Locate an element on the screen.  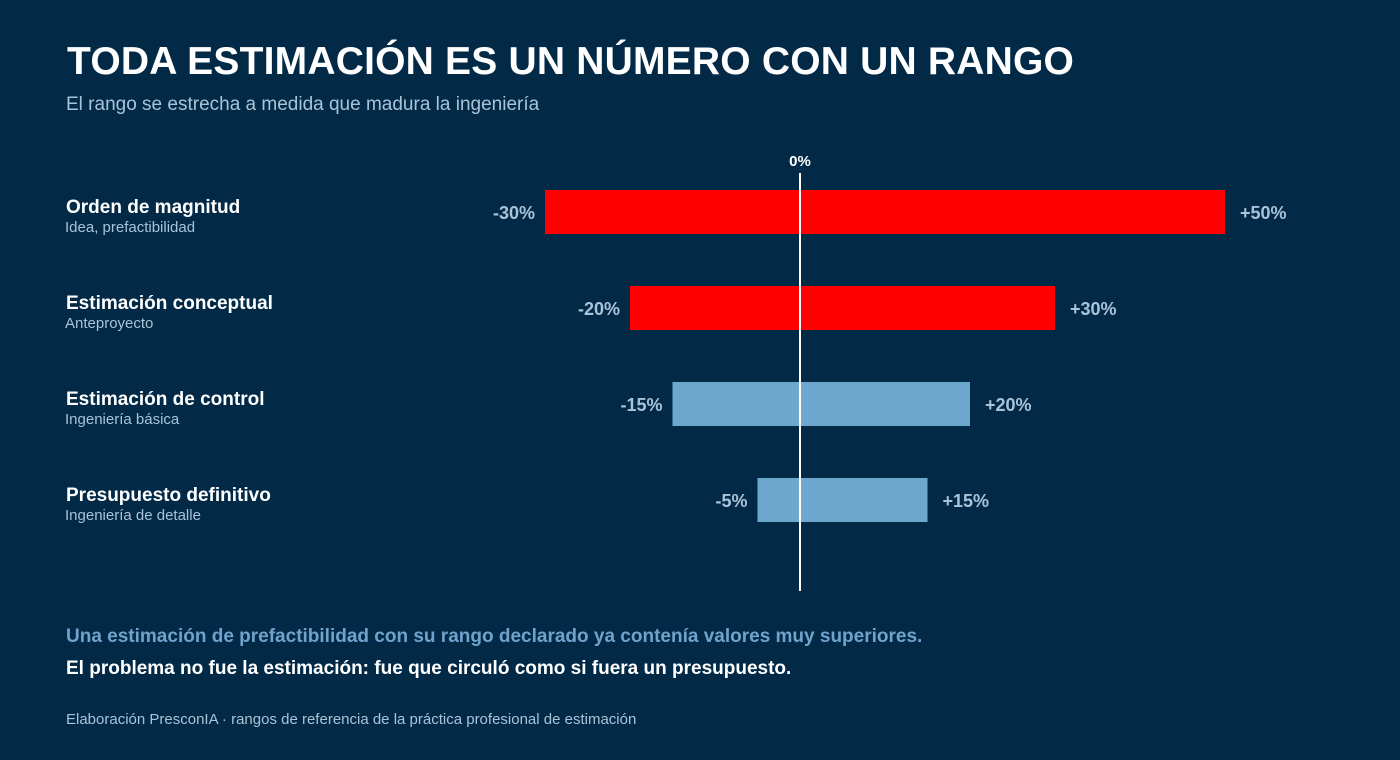
high-value-label: +20% is located at coordinates (1008, 405).